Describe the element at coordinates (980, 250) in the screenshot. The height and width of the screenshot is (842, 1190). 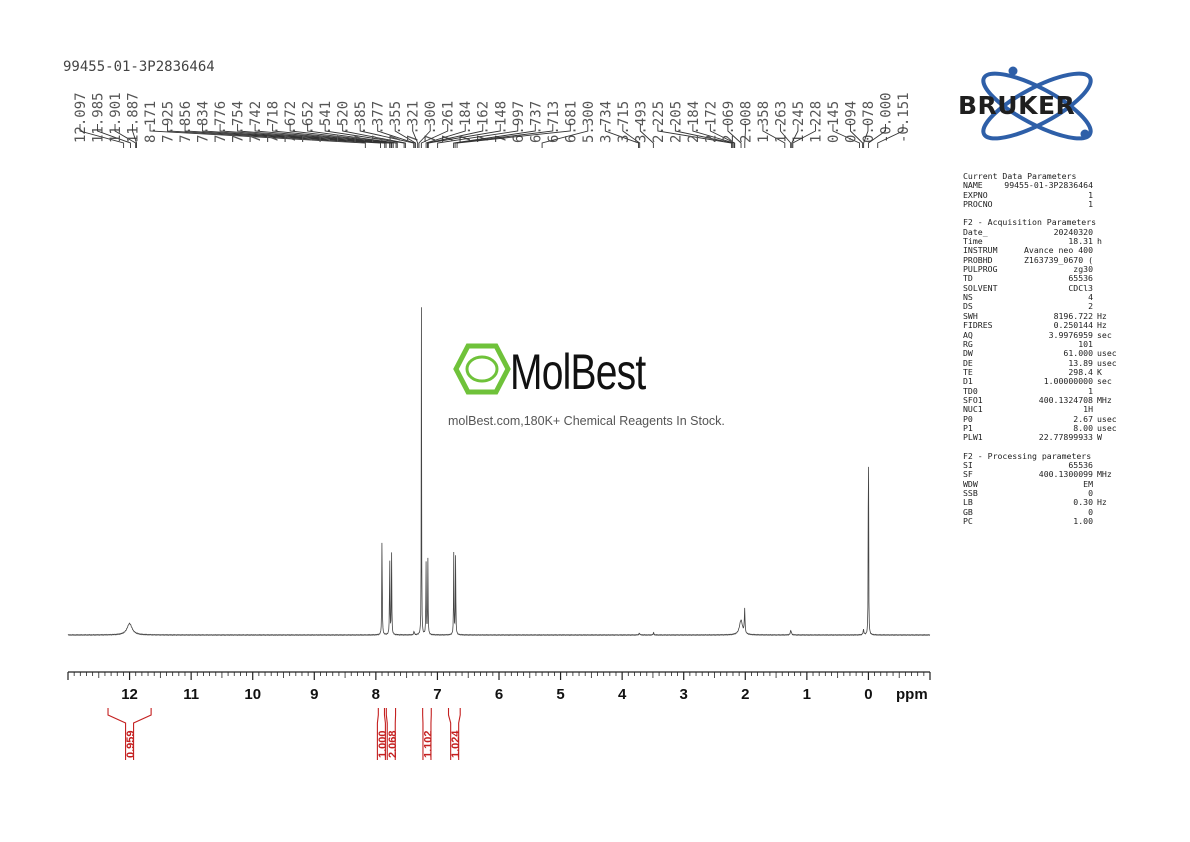
I see `param-key: INSTRUM` at that location.